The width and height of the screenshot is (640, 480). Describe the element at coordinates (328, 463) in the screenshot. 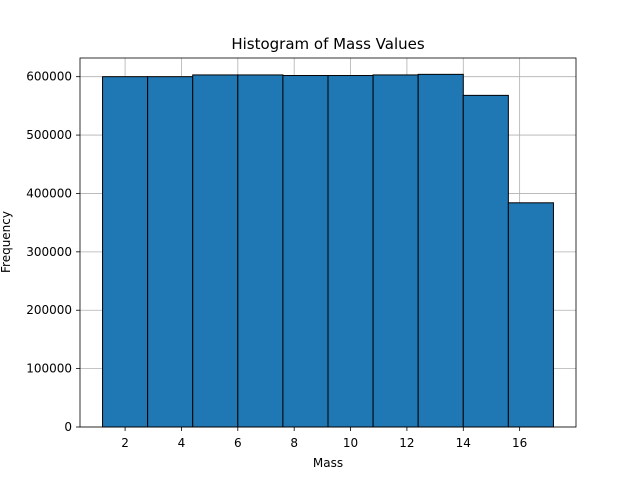

I see `x-axis-label: Mass` at that location.